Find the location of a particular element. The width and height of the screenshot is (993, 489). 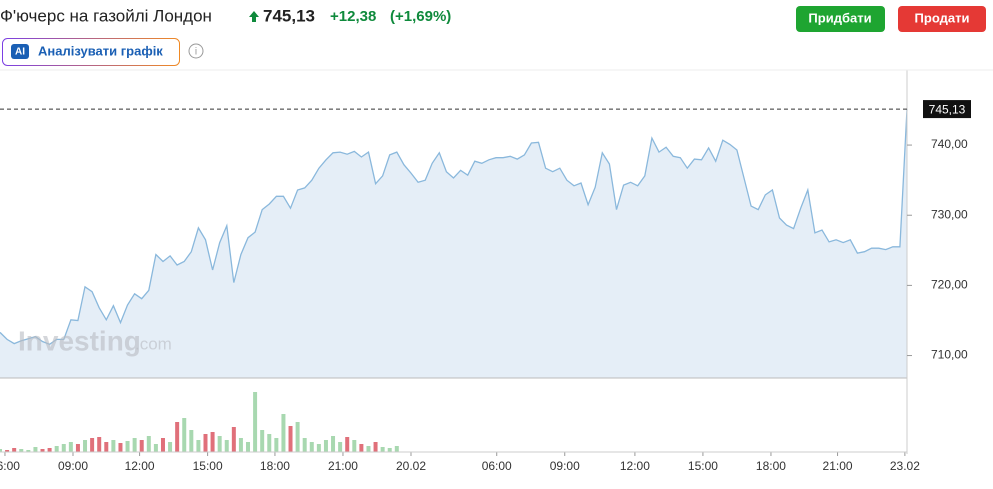

up-arrow is located at coordinates (254, 16).